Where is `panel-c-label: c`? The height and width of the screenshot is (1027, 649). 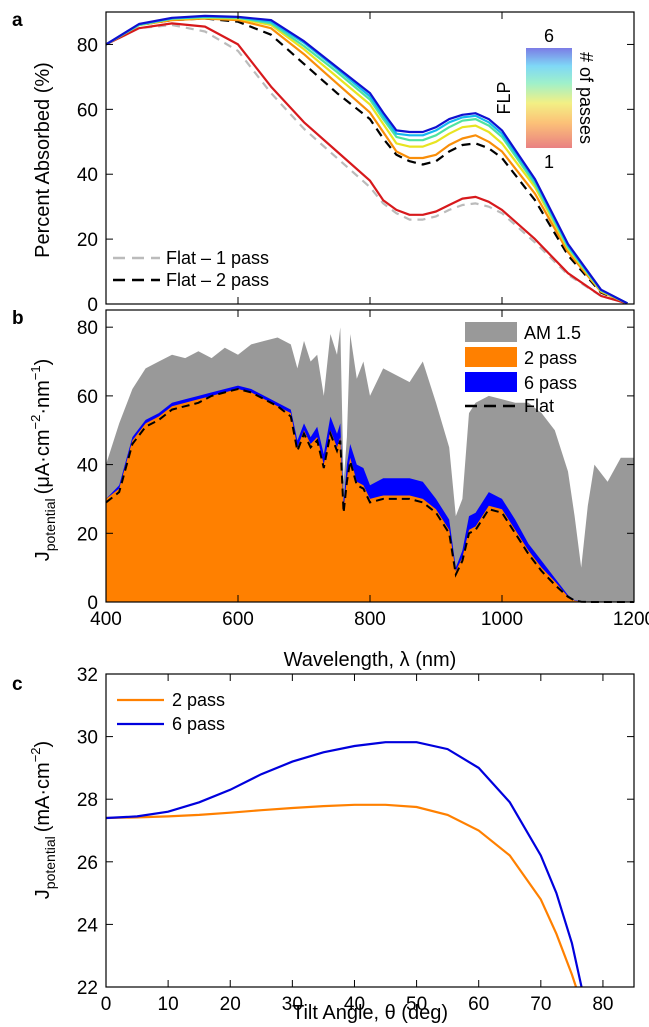
panel-c-label: c is located at coordinates (17, 684).